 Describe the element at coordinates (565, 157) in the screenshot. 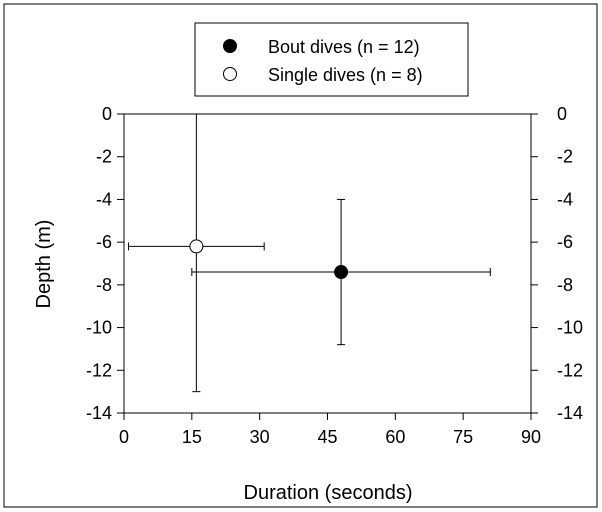

I see `y-right-tick-label: -2` at that location.